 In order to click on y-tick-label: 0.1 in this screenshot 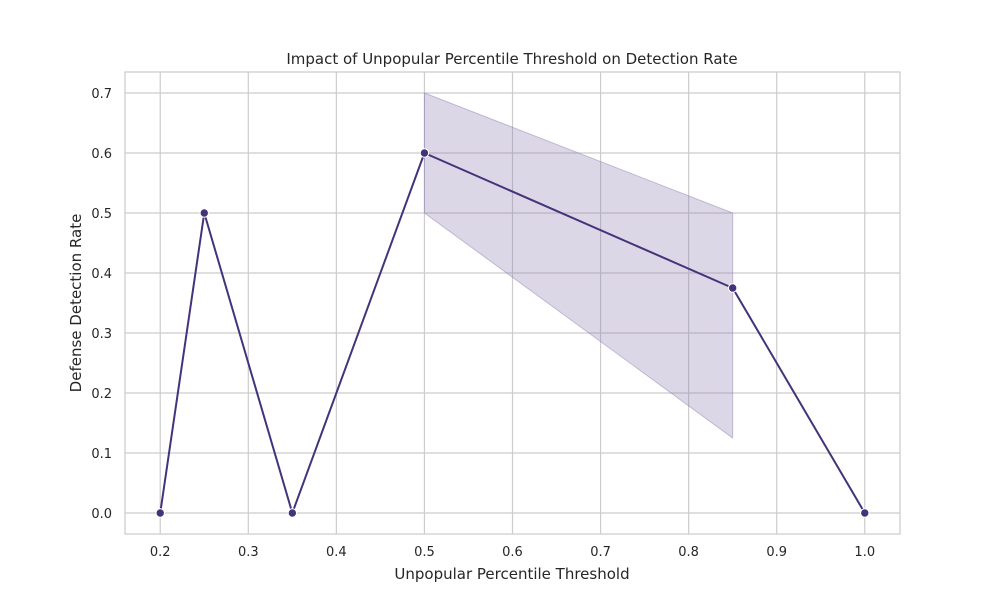, I will do `click(101, 454)`.